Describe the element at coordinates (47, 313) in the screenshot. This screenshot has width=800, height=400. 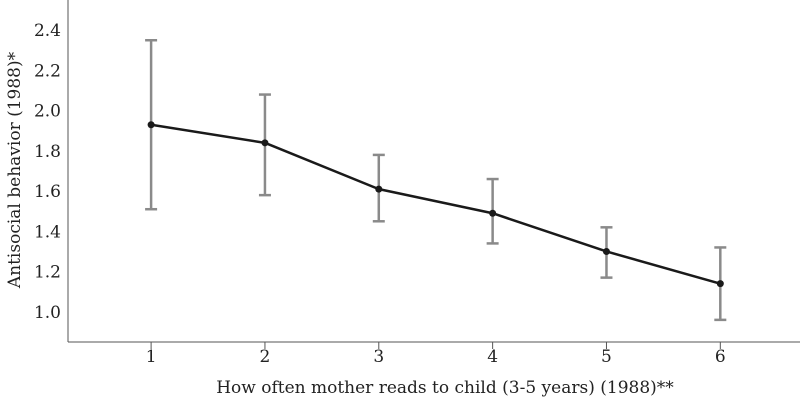
I see `y-tick-label: 1.0` at that location.